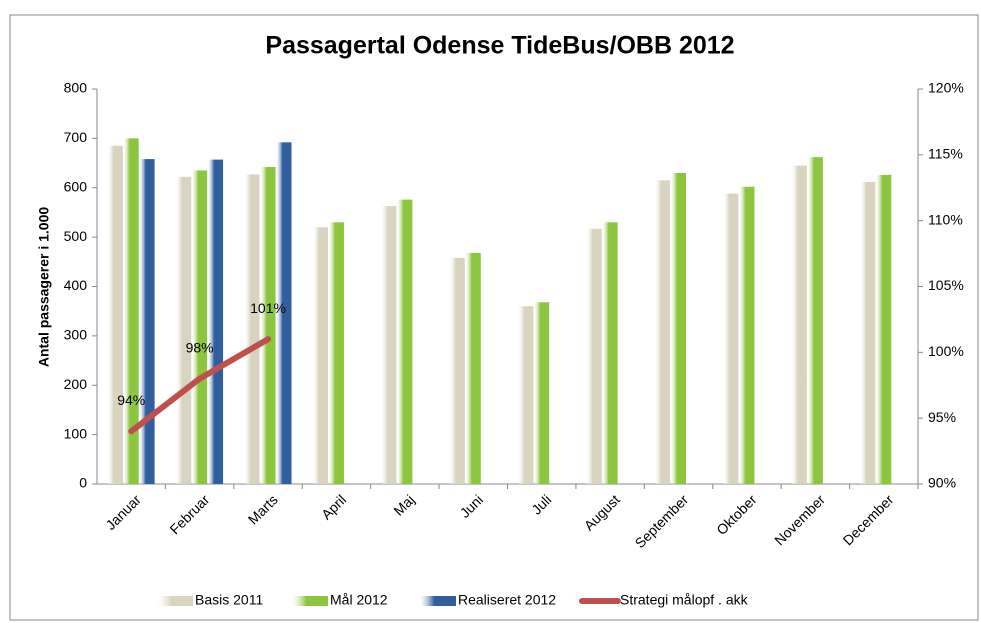 This screenshot has height=623, width=981. What do you see at coordinates (946, 88) in the screenshot?
I see `y2-tick-label: 120%` at bounding box center [946, 88].